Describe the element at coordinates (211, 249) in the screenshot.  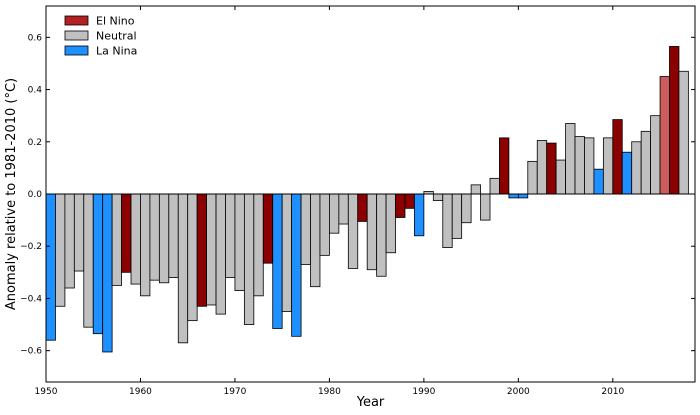
I see `bar-1967` at that location.